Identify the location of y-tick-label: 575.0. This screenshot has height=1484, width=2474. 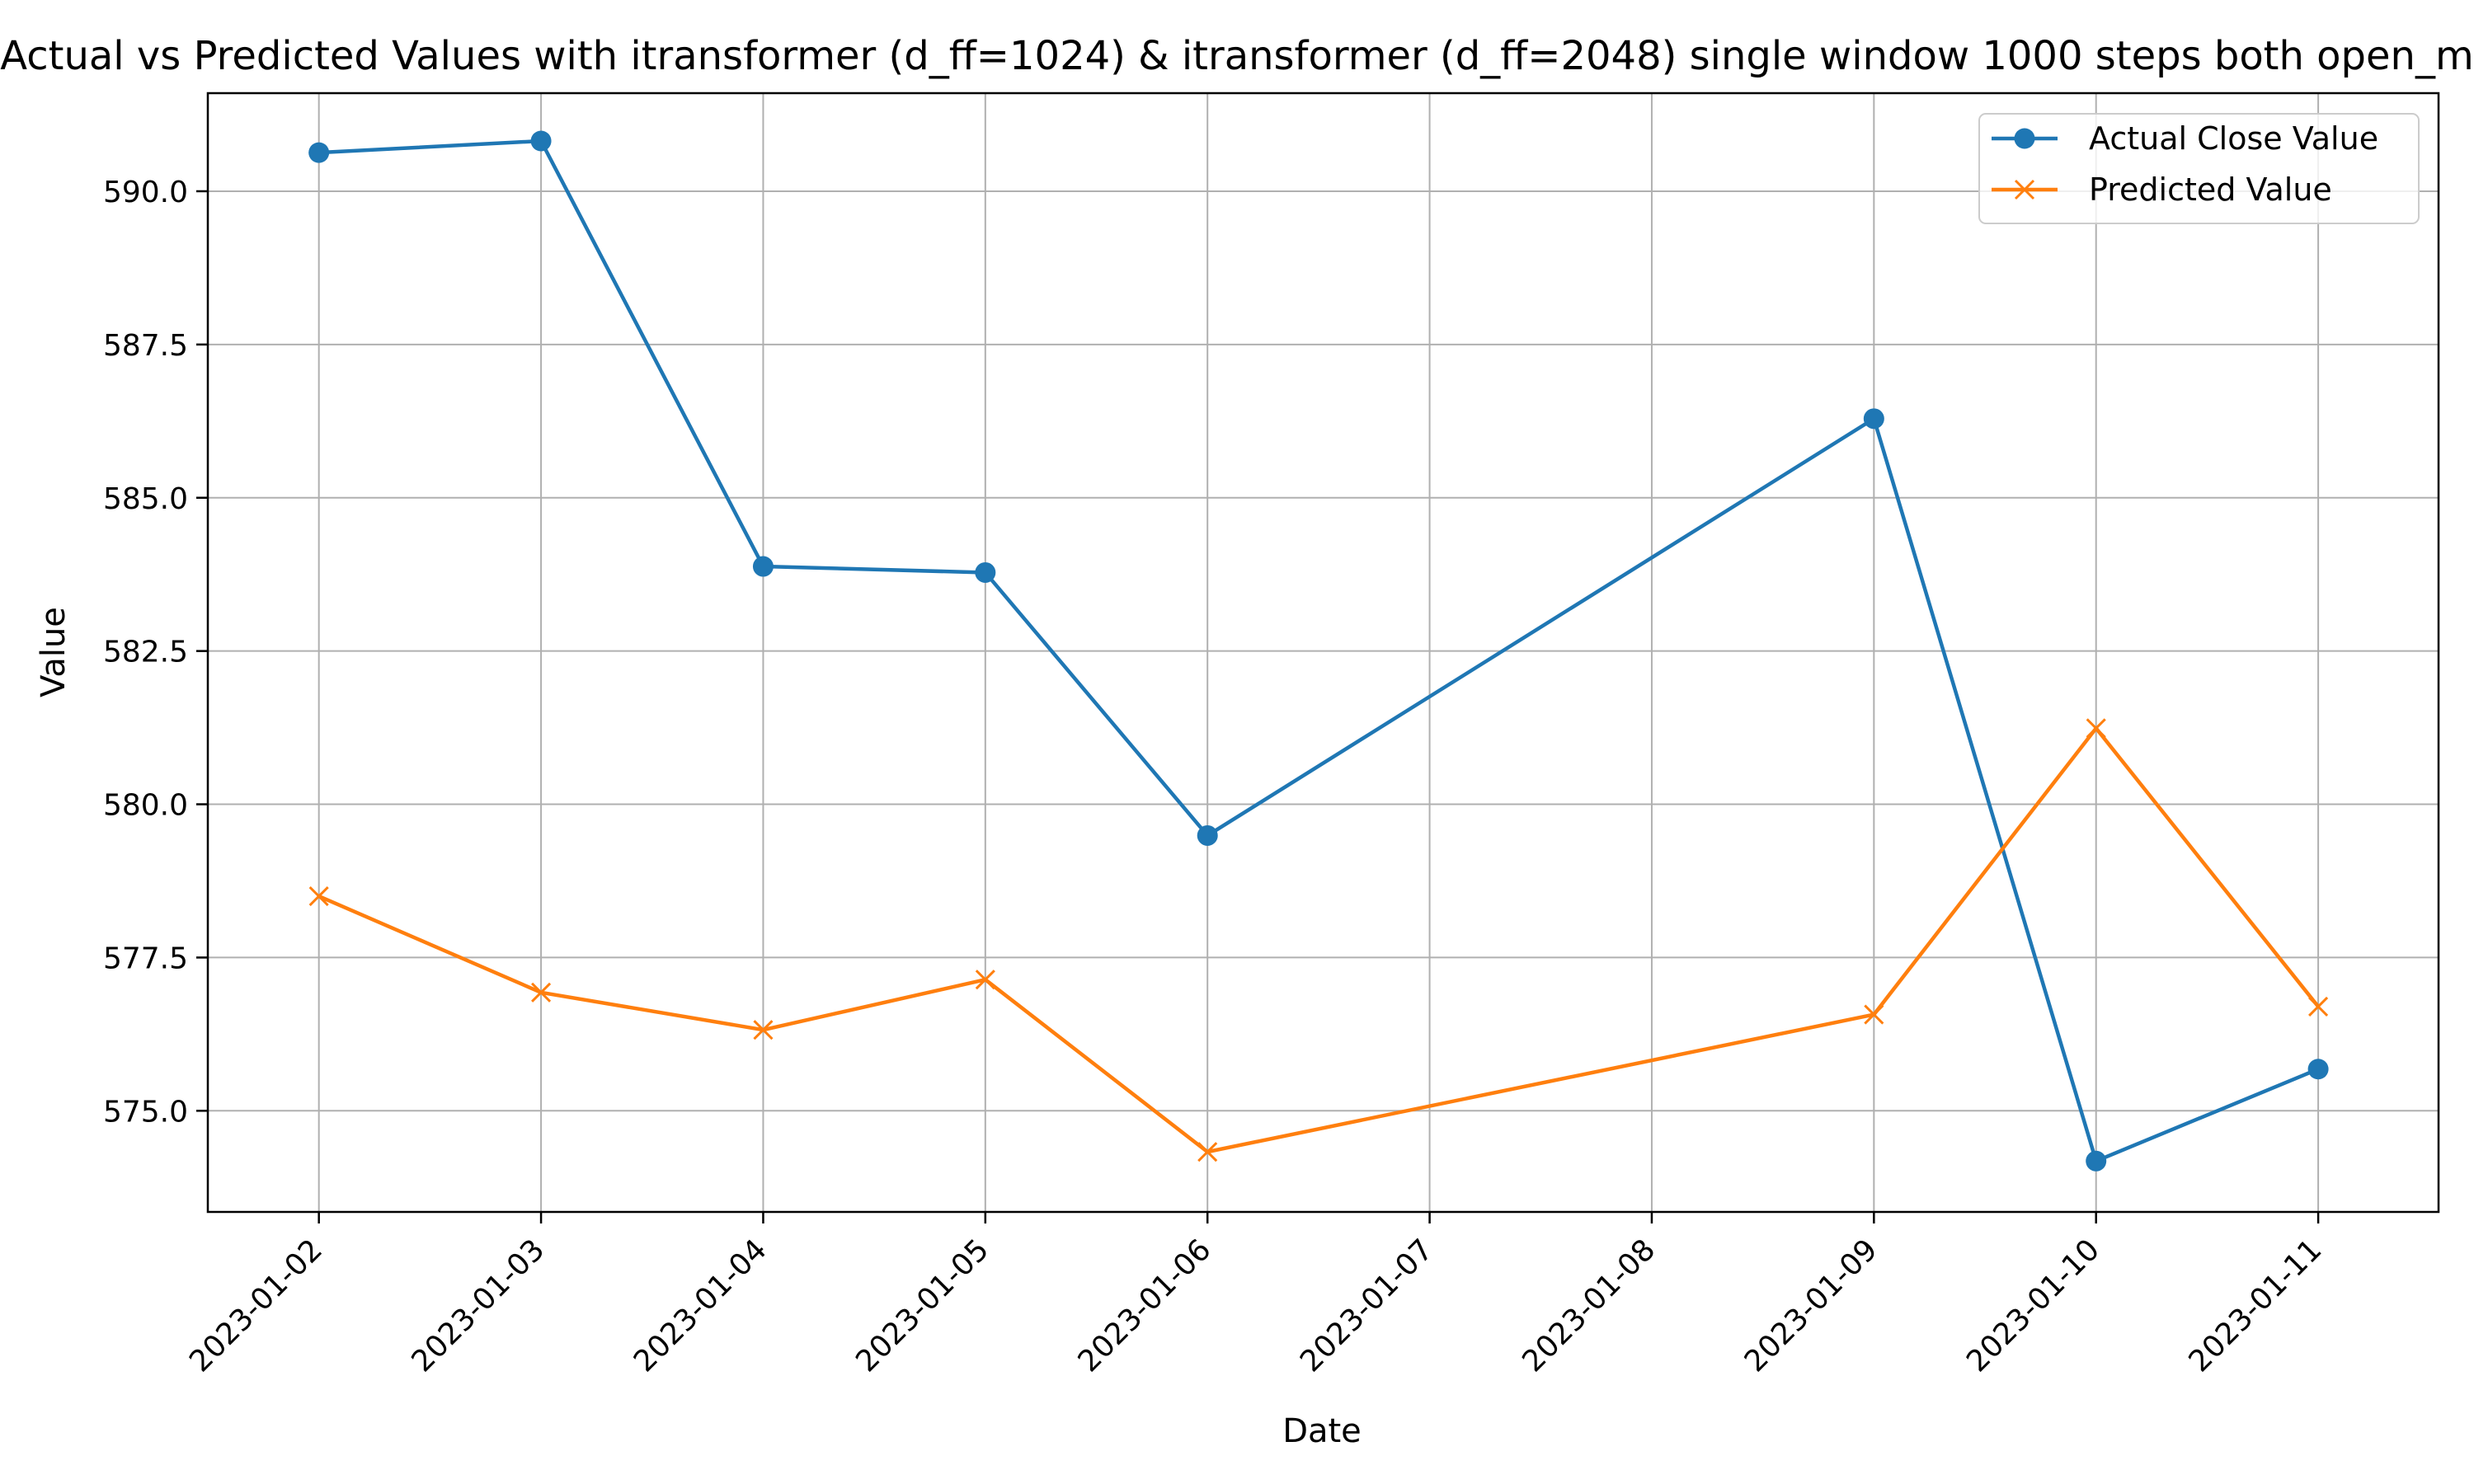
(145, 1112).